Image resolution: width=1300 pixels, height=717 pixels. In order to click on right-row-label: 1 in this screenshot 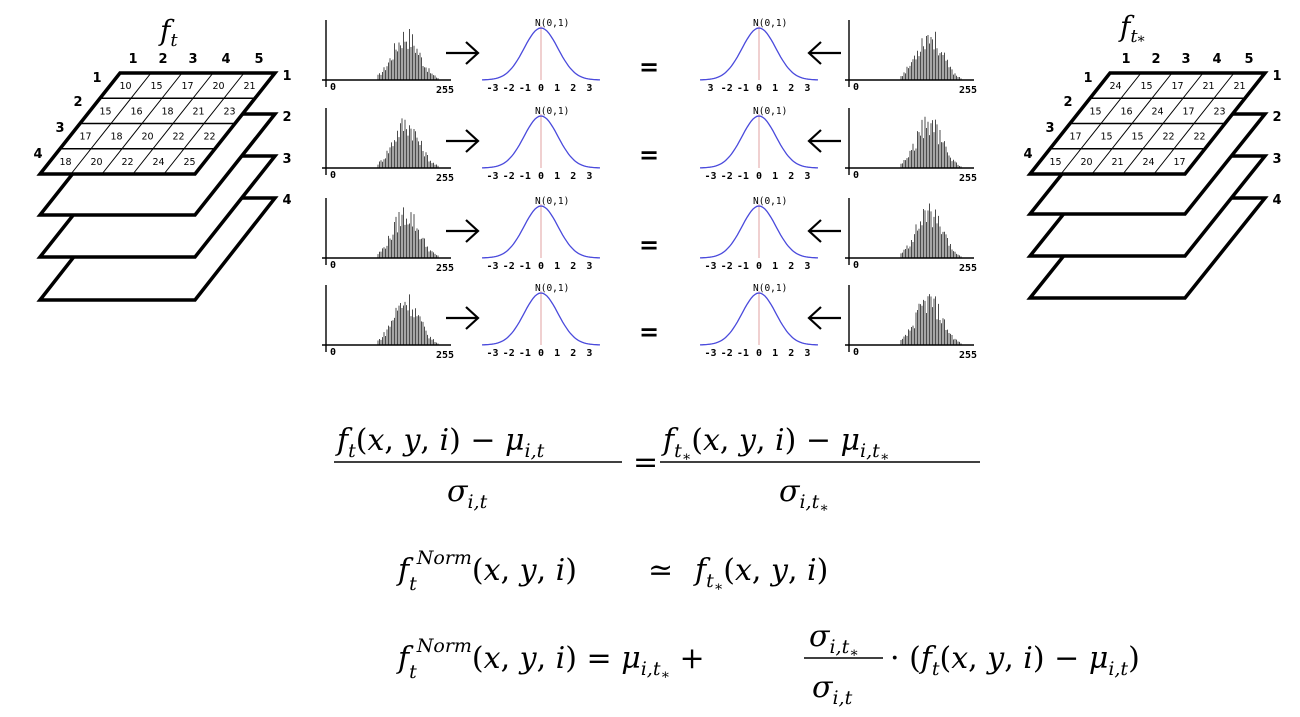, I will do `click(1087, 78)`.